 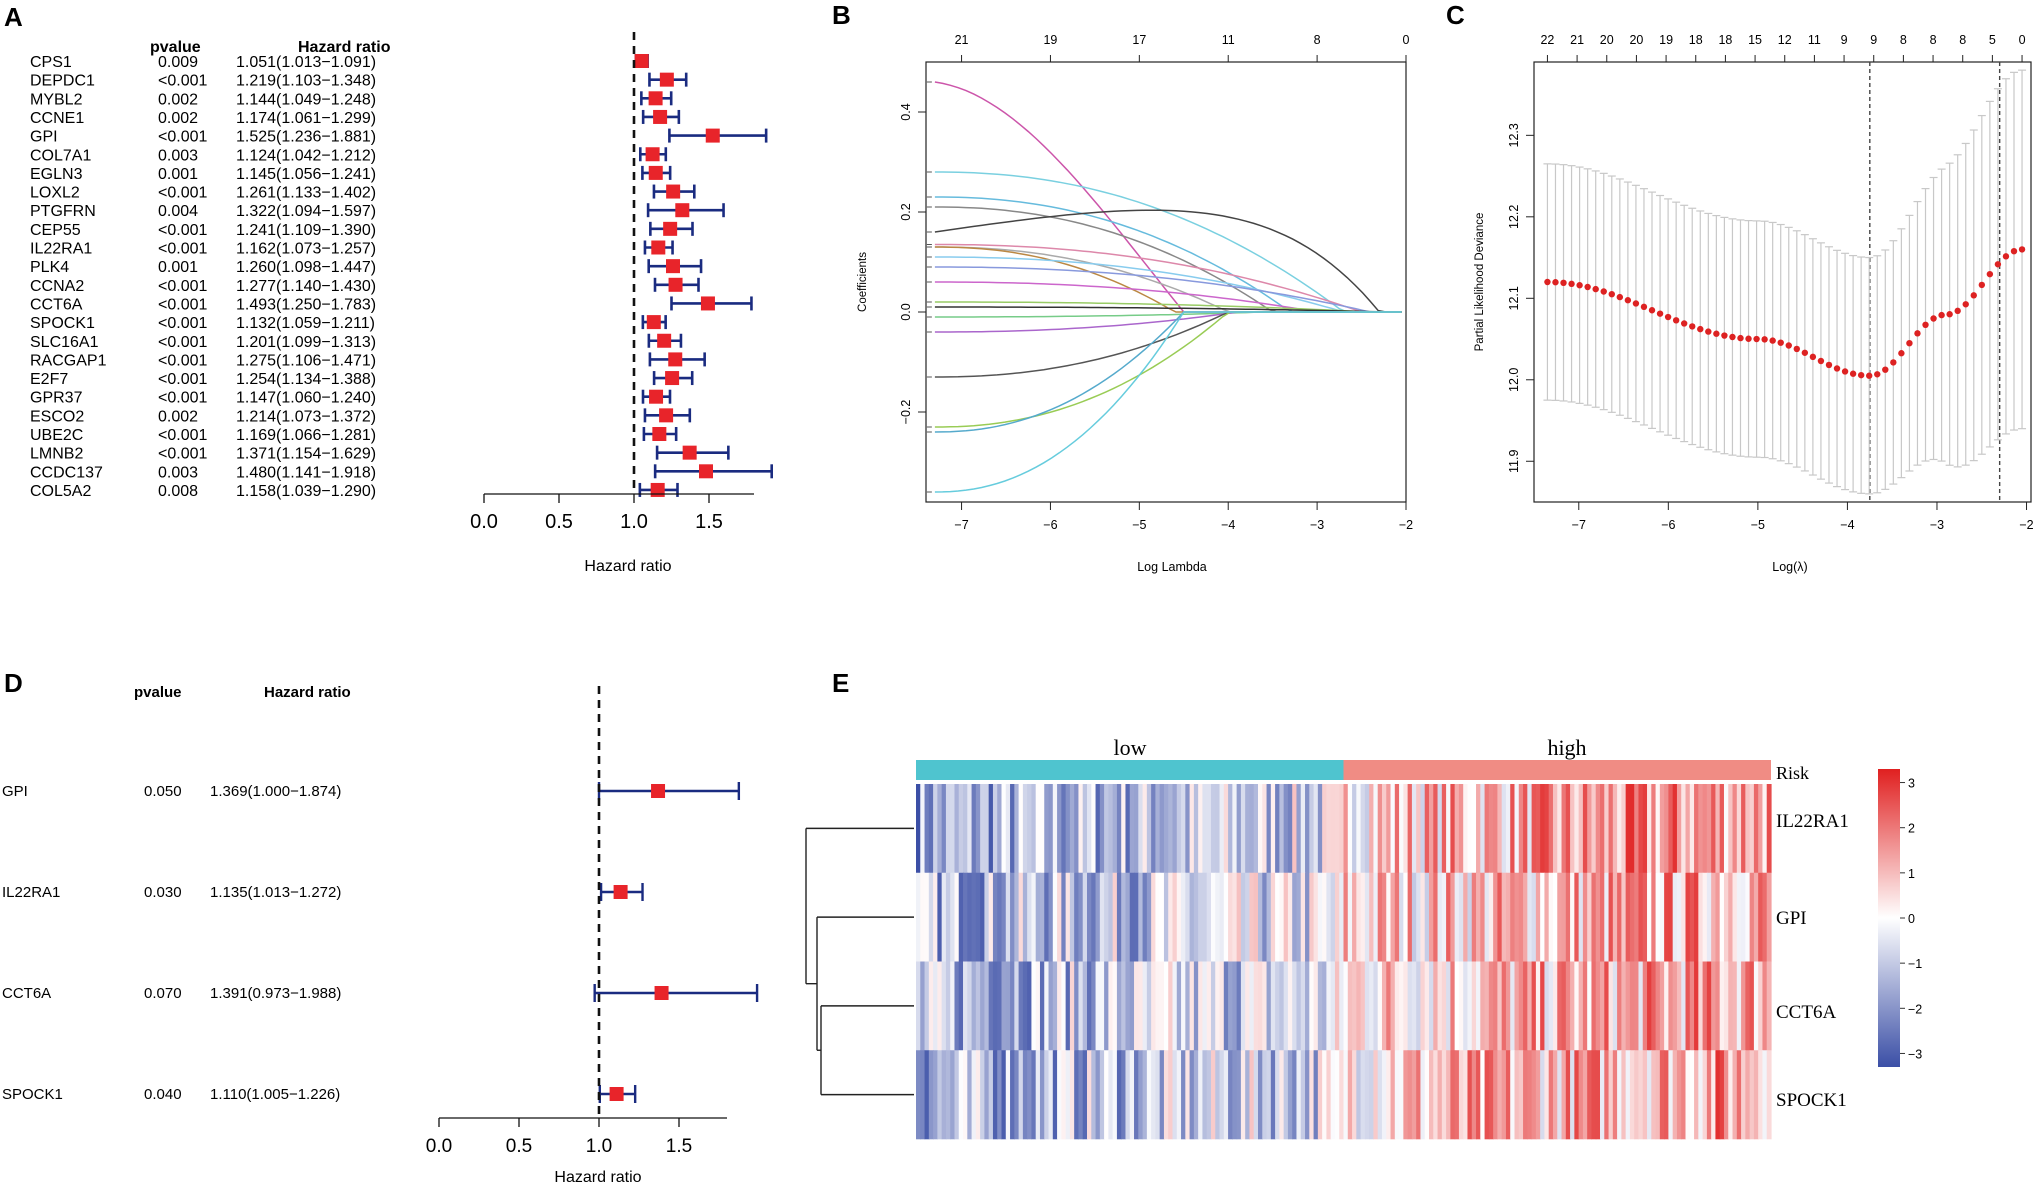 I want to click on a-point-egln3, so click(x=655, y=172).